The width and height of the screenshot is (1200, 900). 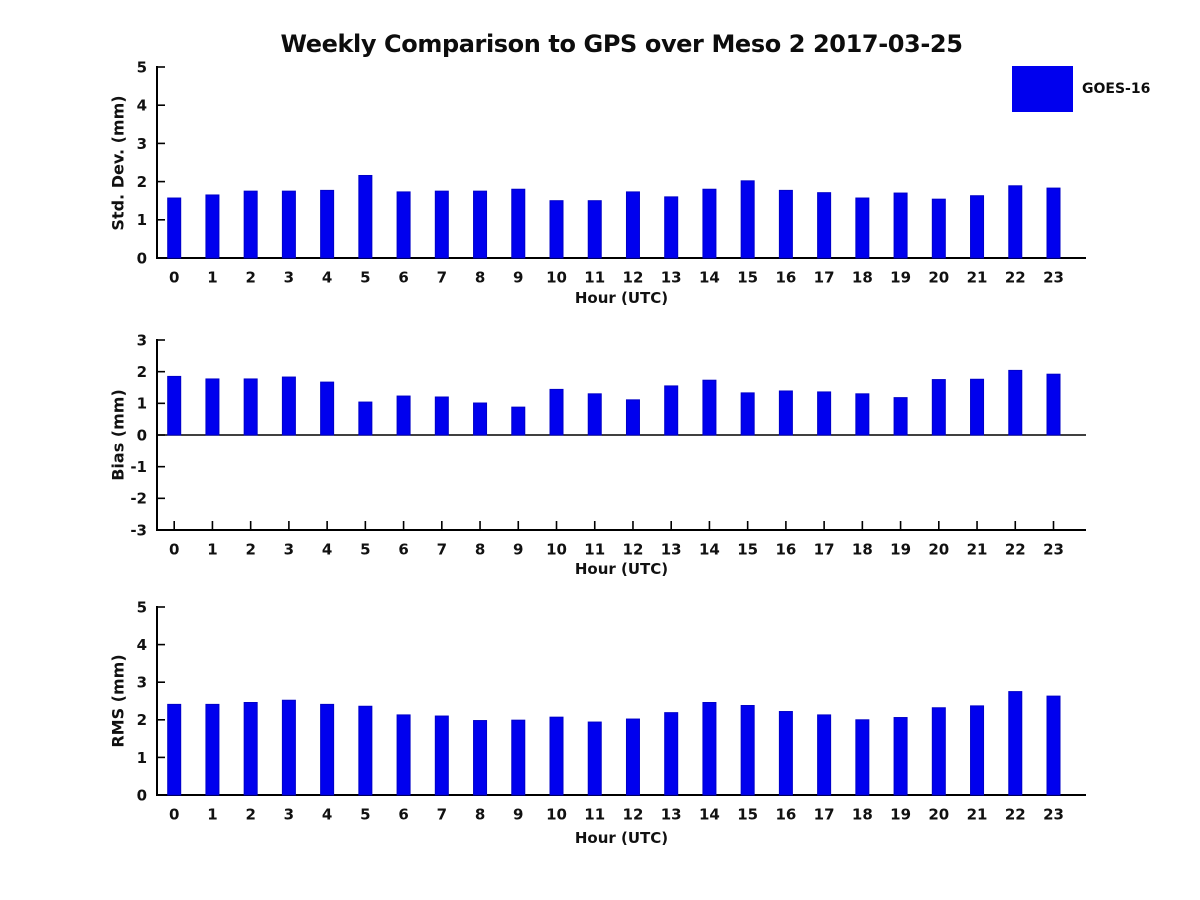 What do you see at coordinates (138, 530) in the screenshot?
I see `y-tick-label: -3` at bounding box center [138, 530].